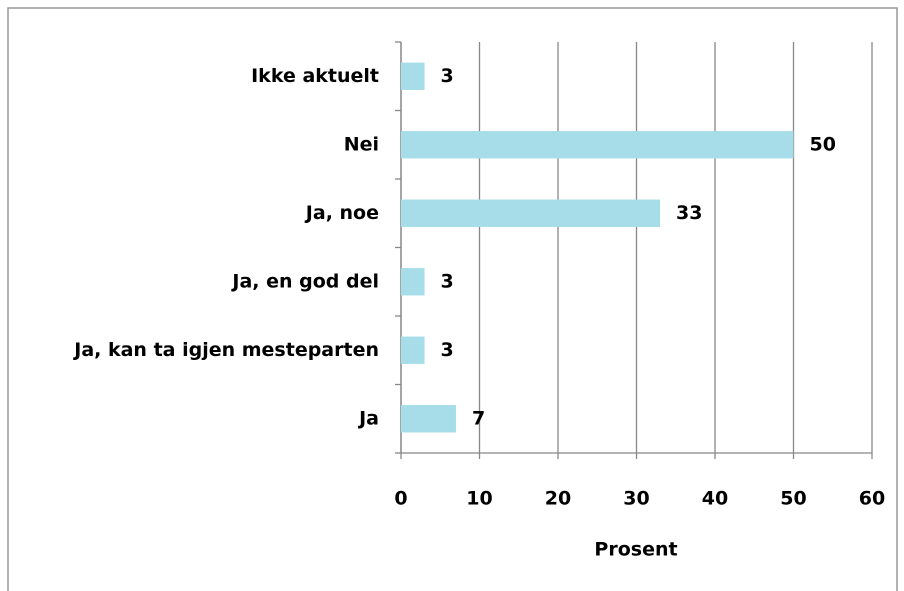 This screenshot has width=904, height=591. Describe the element at coordinates (304, 281) in the screenshot. I see `y-tick-label: Ja, en god del` at that location.